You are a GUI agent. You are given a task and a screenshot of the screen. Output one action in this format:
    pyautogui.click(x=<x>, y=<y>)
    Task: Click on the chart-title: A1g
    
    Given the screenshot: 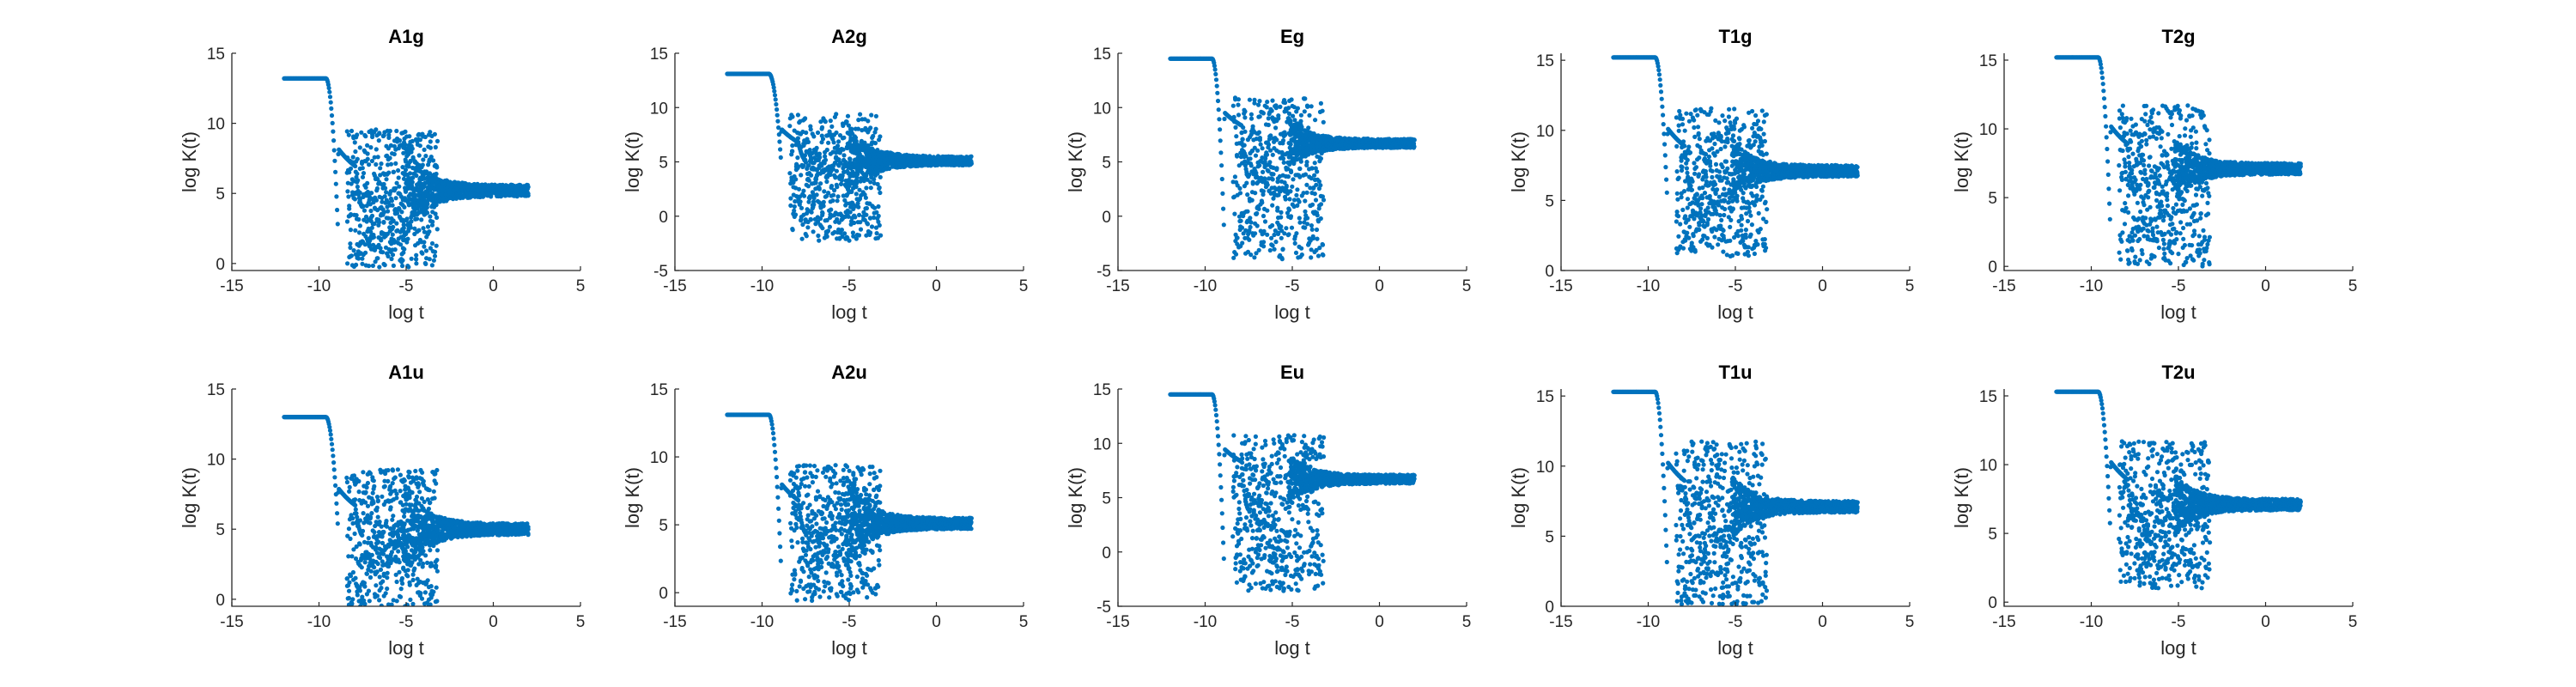 What is the action you would take?
    pyautogui.click(x=406, y=36)
    